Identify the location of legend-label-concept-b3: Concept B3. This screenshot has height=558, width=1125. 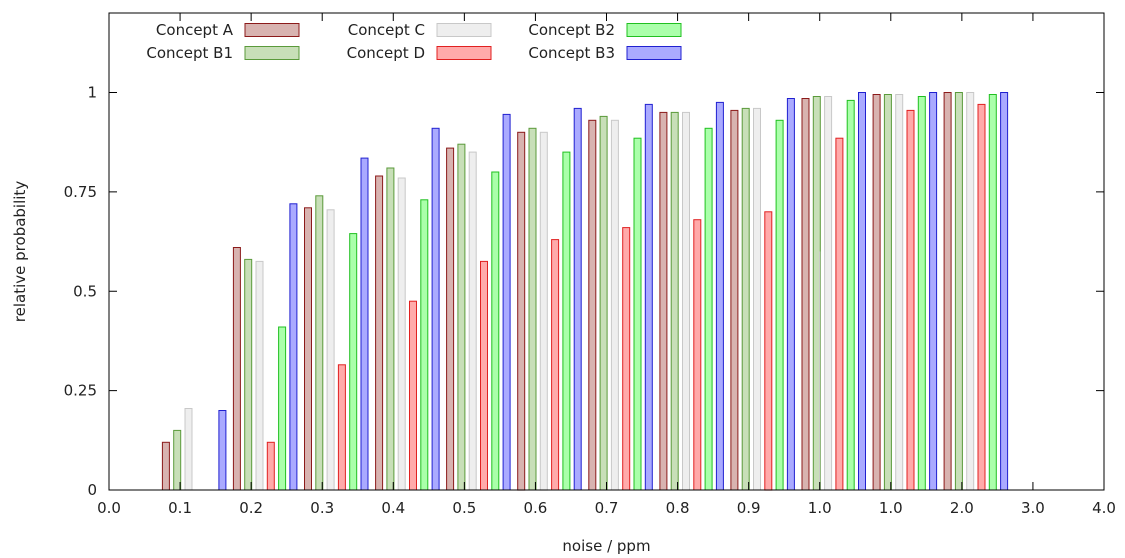
(571, 53).